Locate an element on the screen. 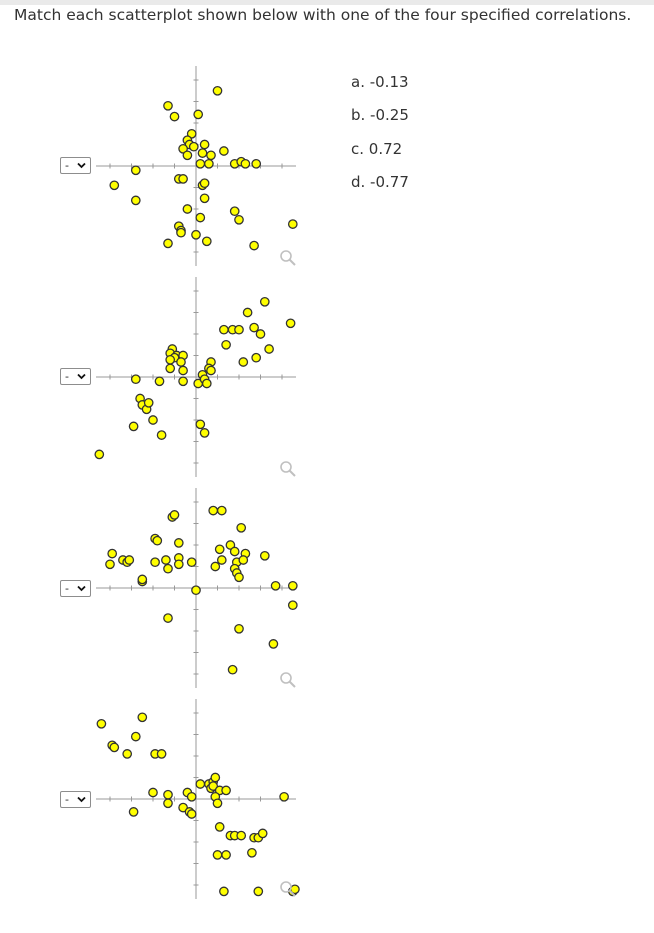  match-select-1: - is located at coordinates (75, 165).